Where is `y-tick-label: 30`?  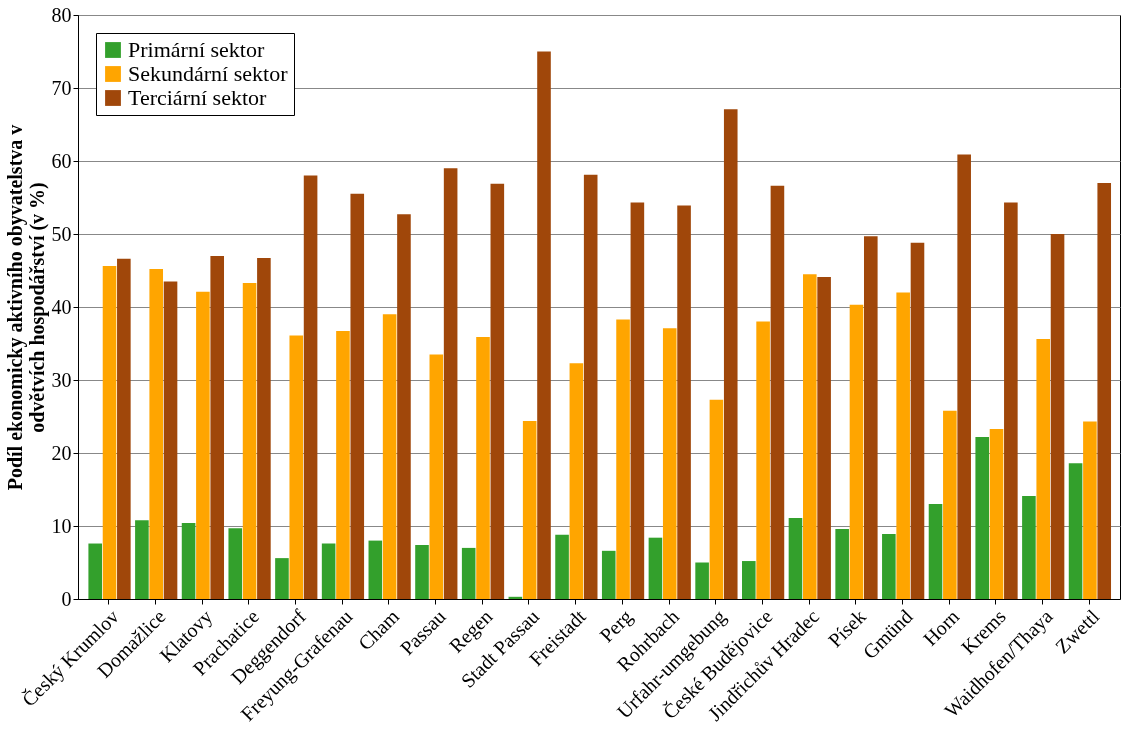 y-tick-label: 30 is located at coordinates (61, 379).